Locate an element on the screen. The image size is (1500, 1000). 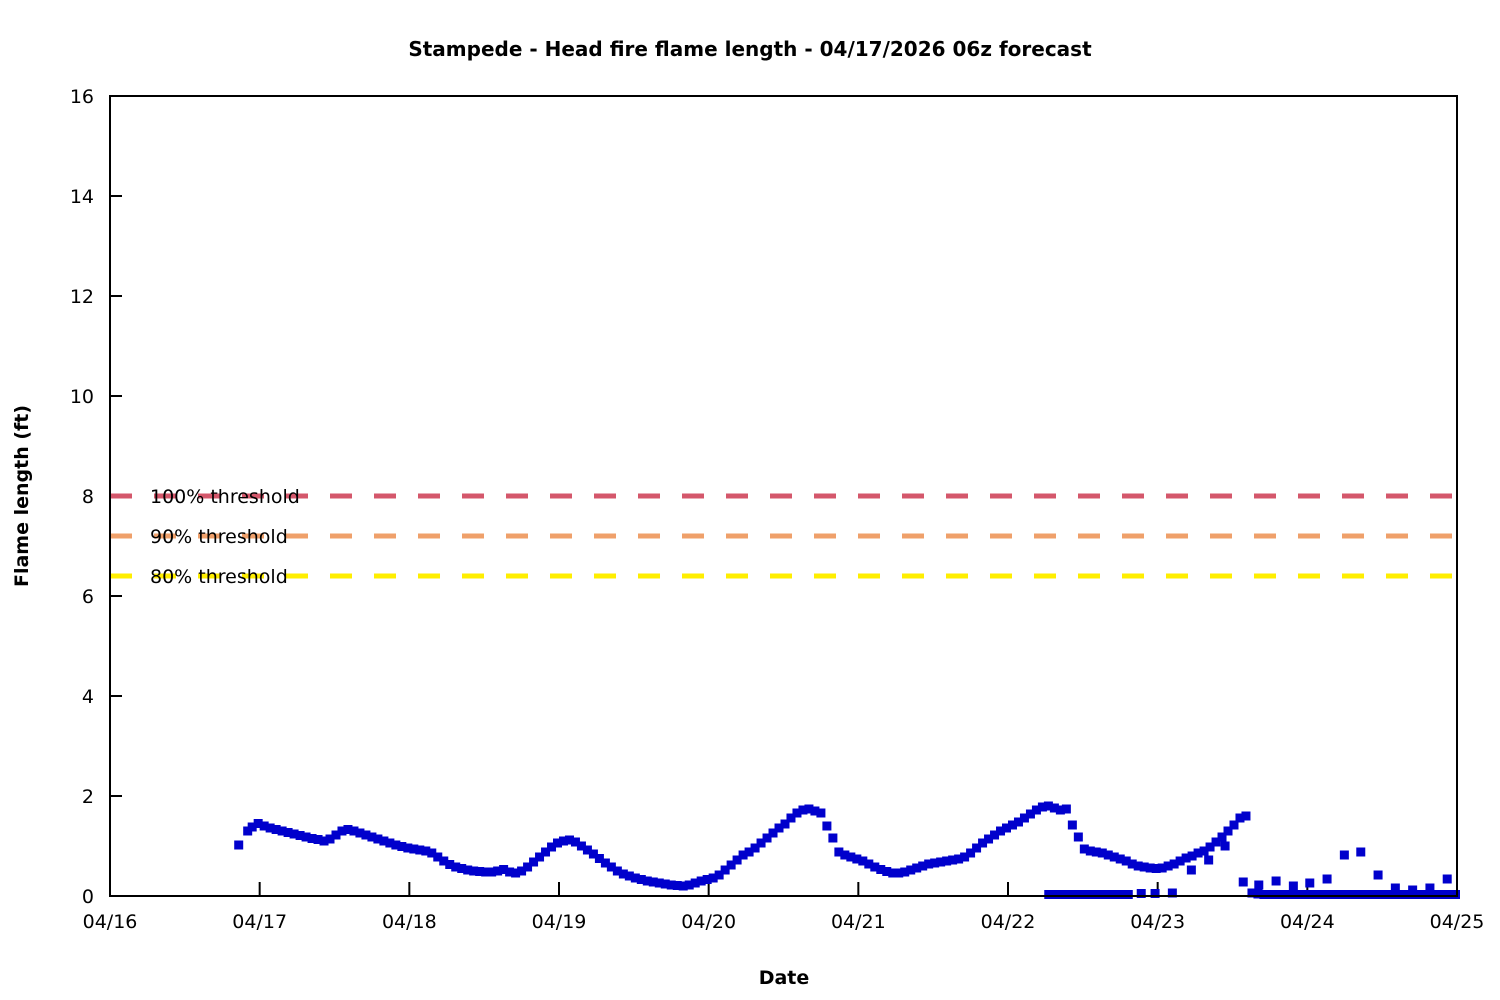
x-tick-label: 04/17 is located at coordinates (259, 922).